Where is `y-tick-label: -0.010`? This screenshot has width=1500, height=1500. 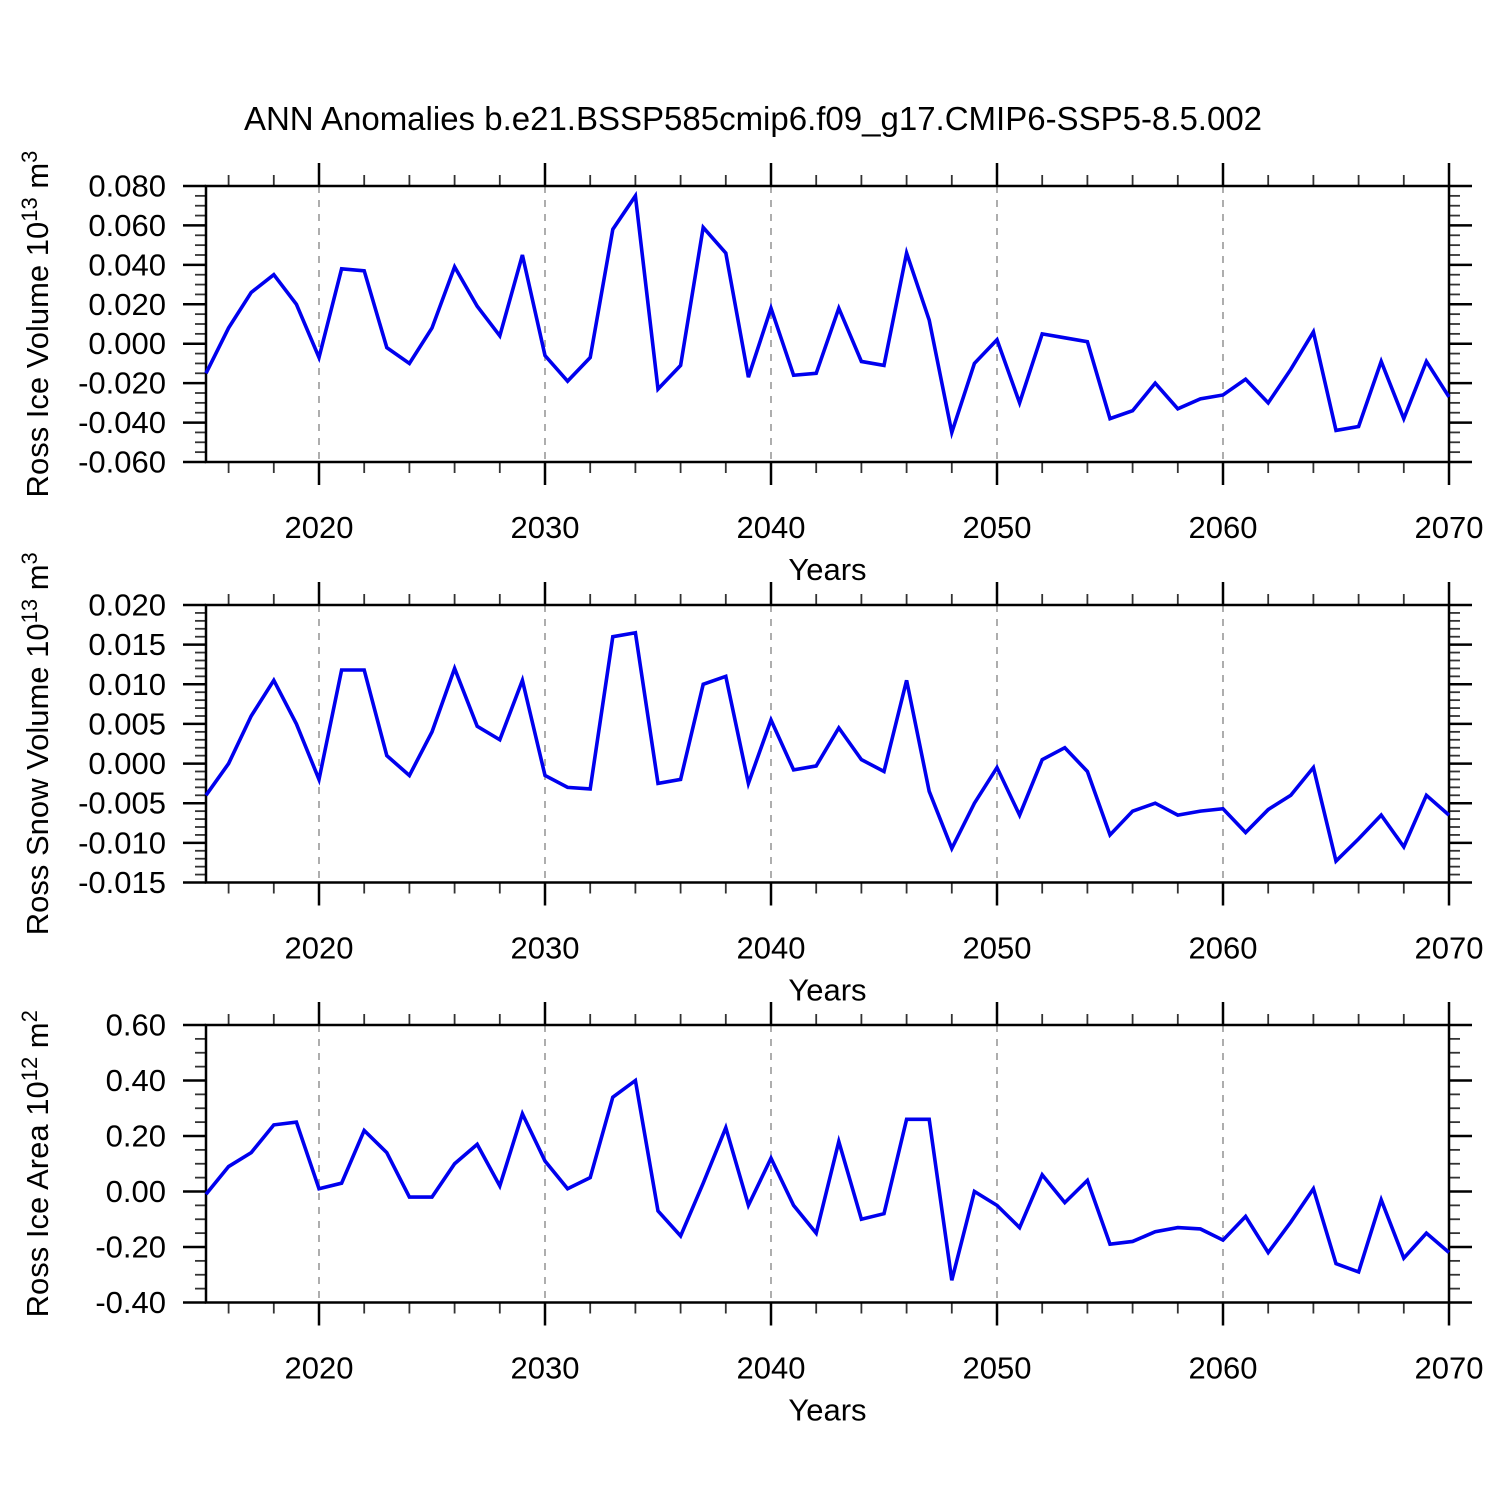 y-tick-label: -0.010 is located at coordinates (122, 842).